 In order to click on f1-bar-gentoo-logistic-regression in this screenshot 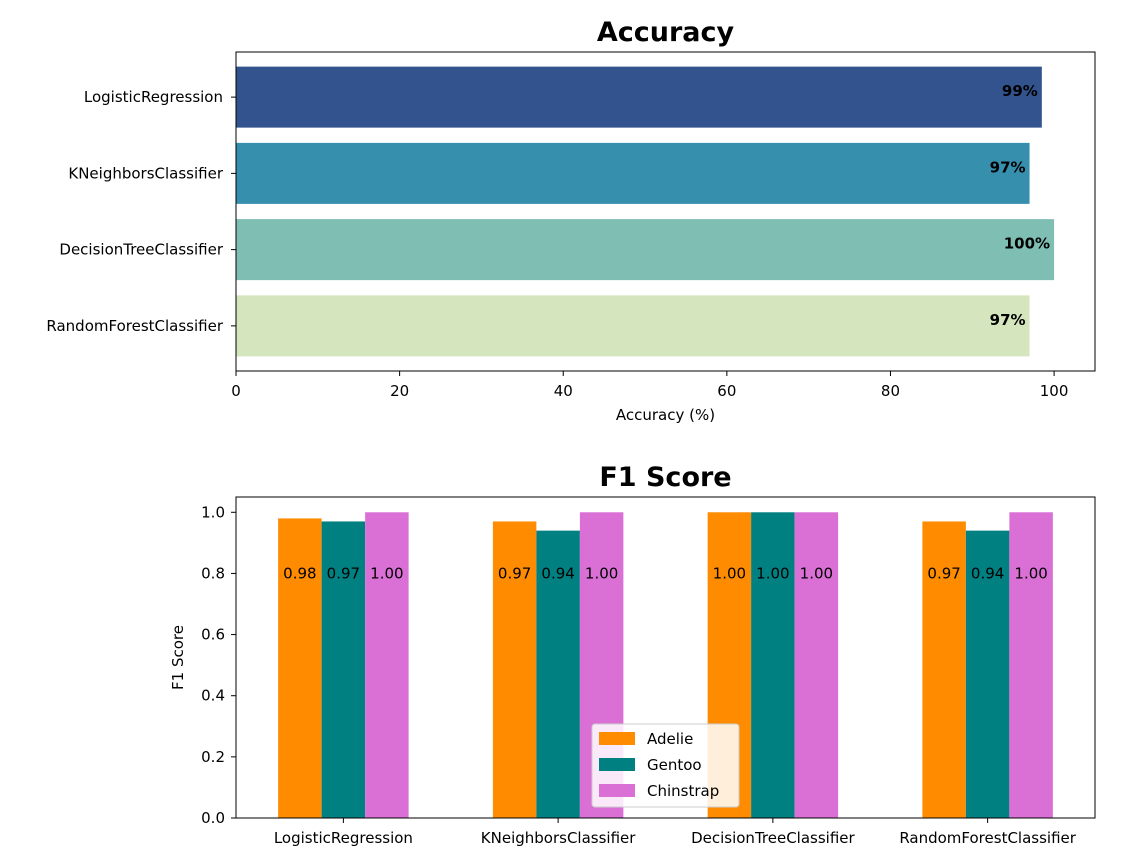, I will do `click(343, 669)`.